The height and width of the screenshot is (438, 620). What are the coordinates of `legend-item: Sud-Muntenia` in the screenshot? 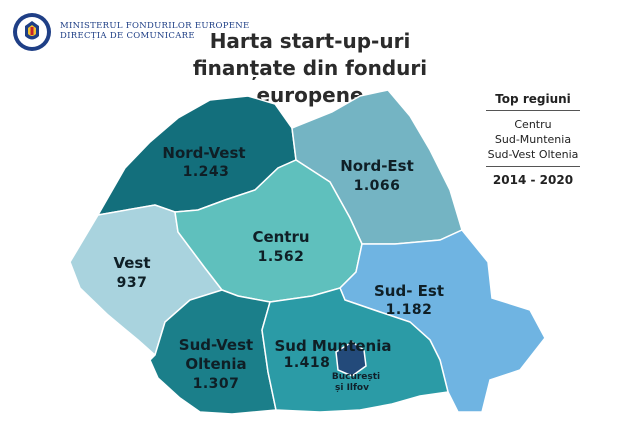 It's located at (533, 139).